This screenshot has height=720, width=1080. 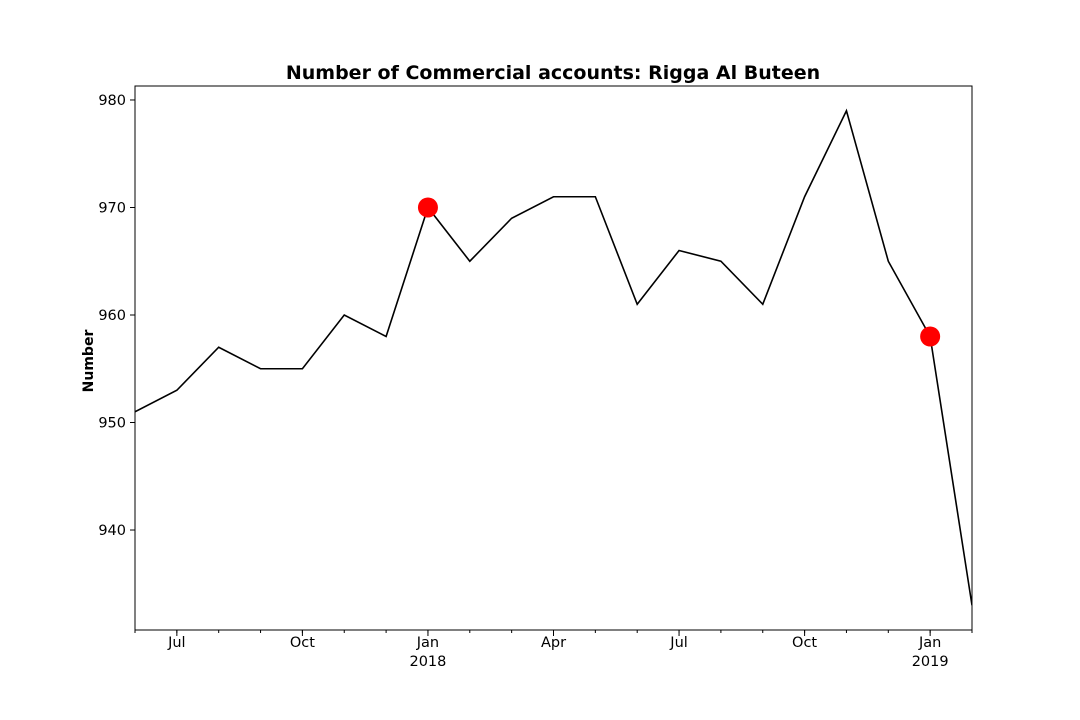 What do you see at coordinates (427, 662) in the screenshot?
I see `x-tick-year-label: 2018` at bounding box center [427, 662].